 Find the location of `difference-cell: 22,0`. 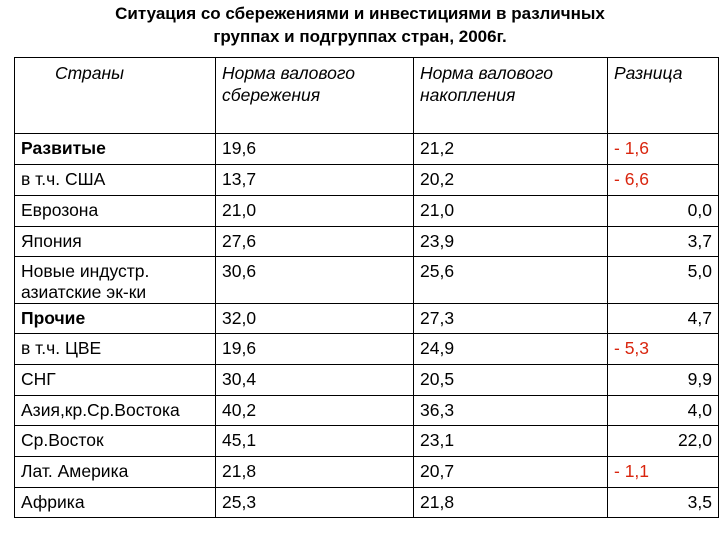

difference-cell: 22,0 is located at coordinates (663, 441).